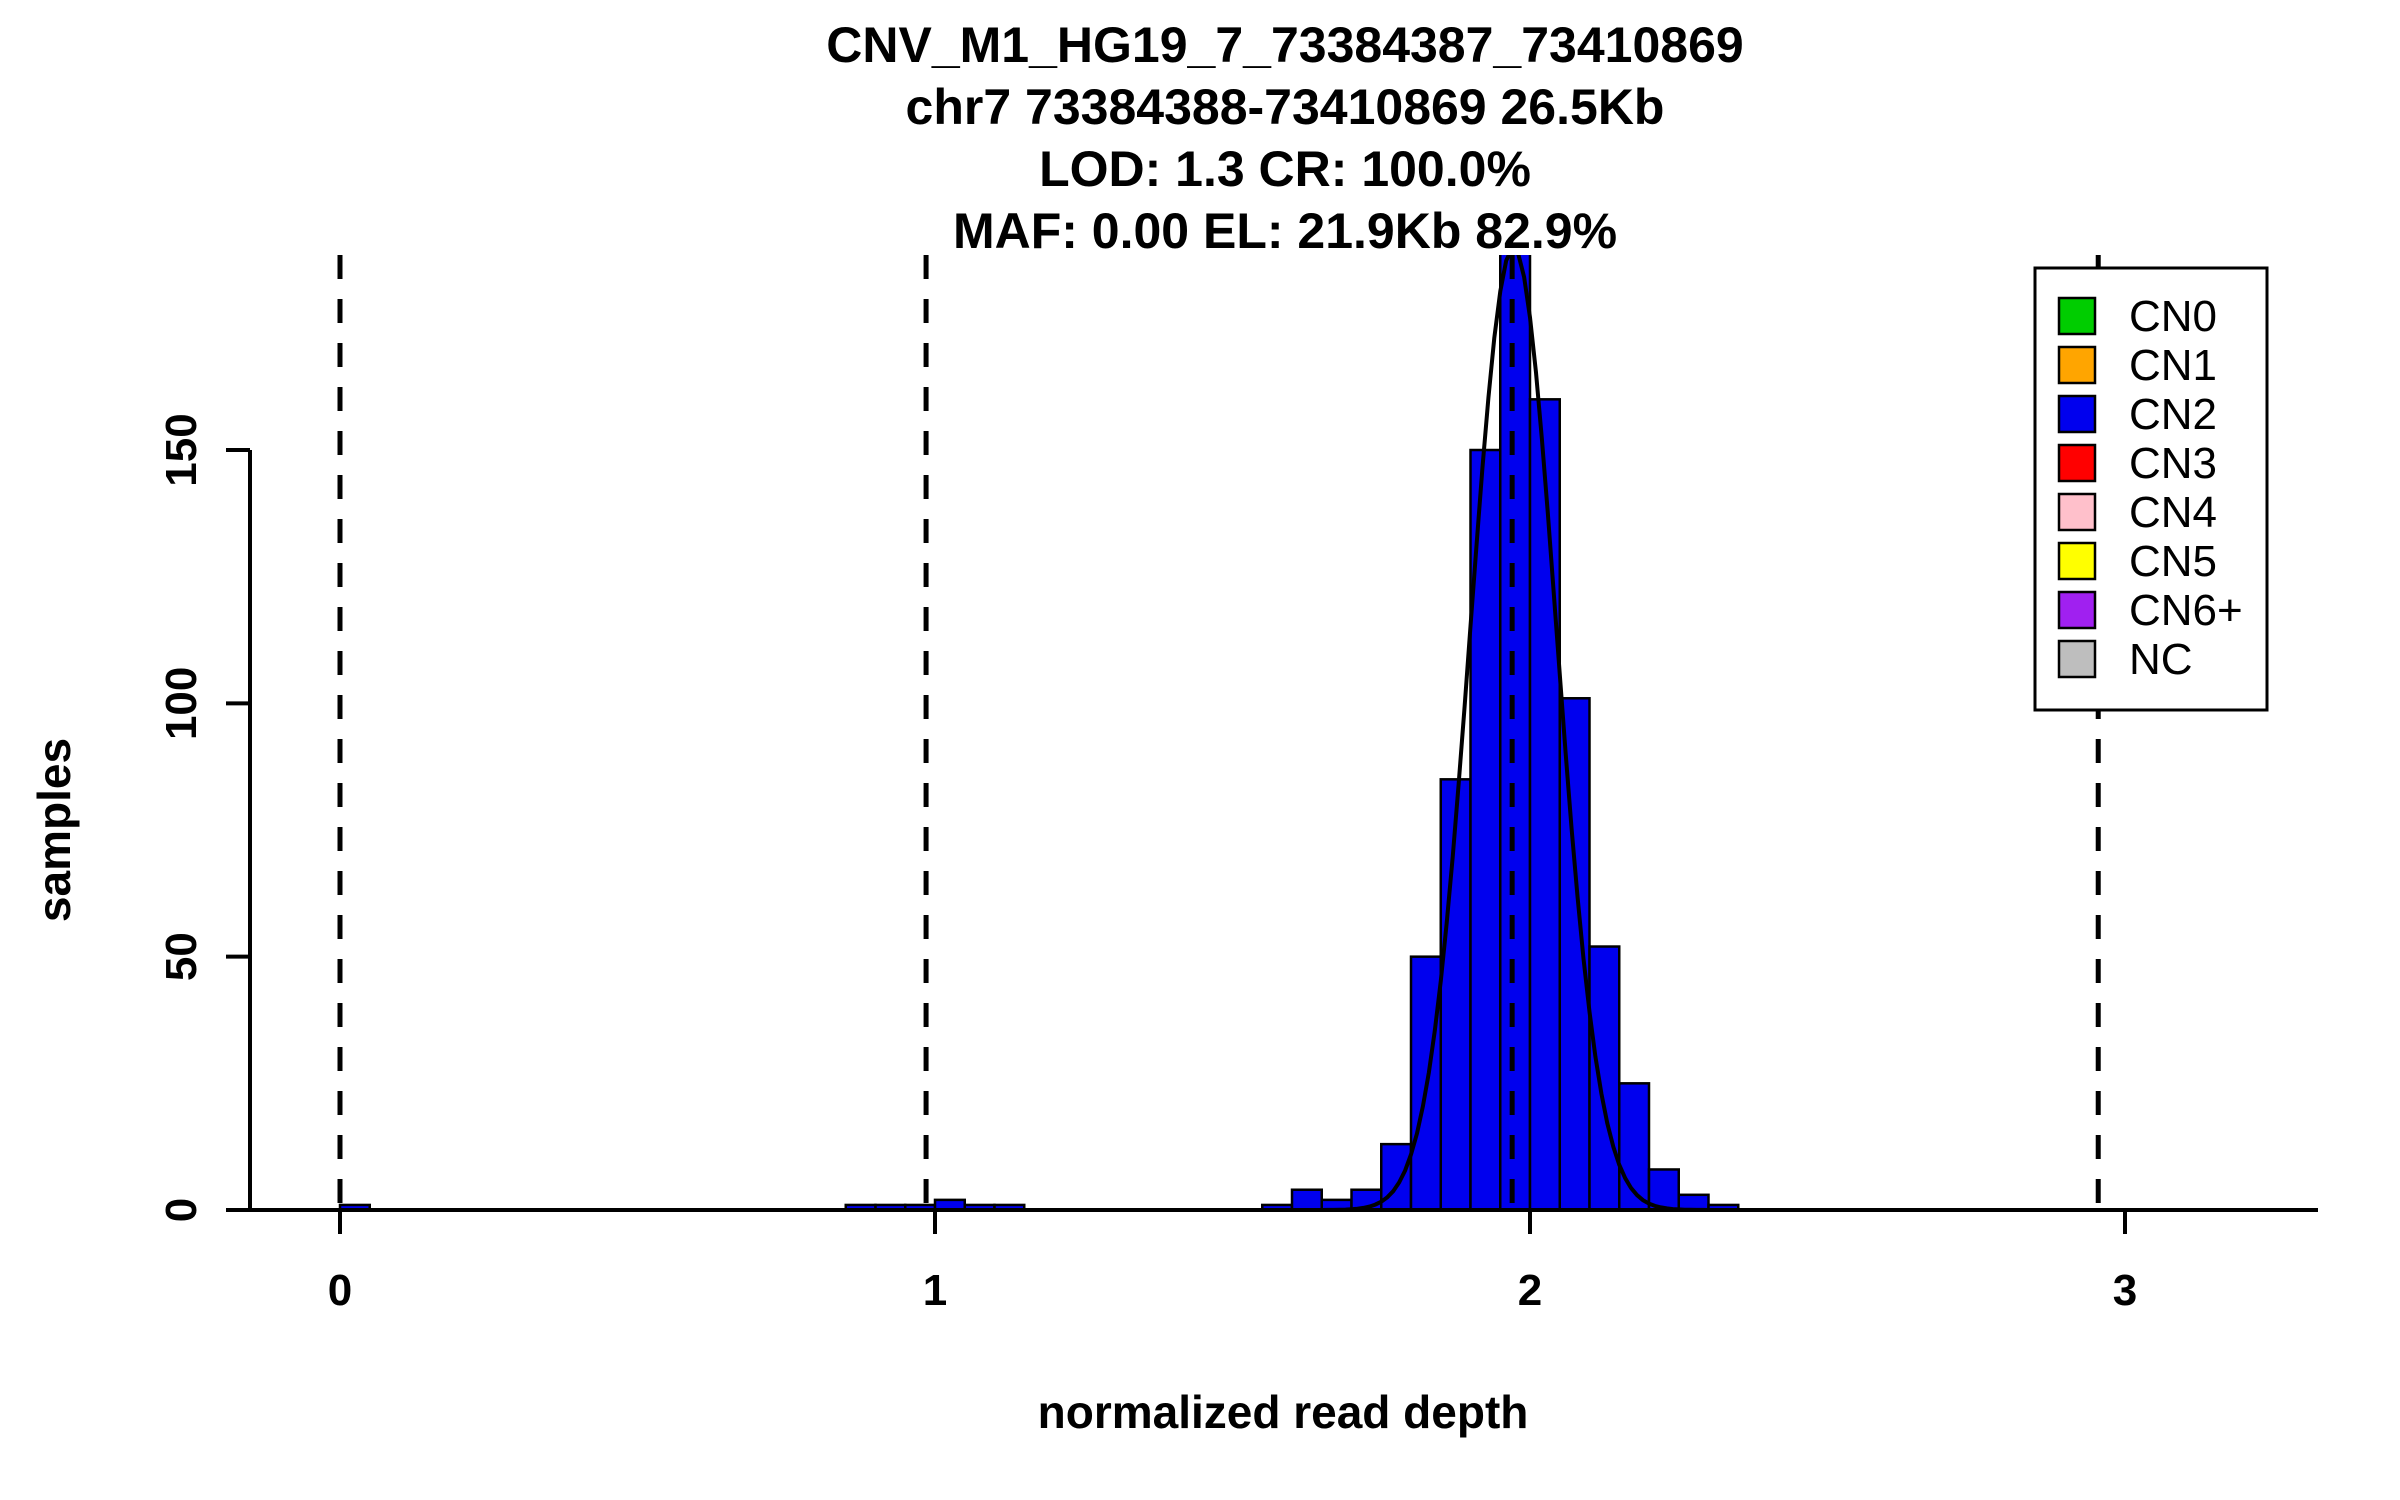  Describe the element at coordinates (2173, 316) in the screenshot. I see `legend-label-cn0: CN0` at that location.